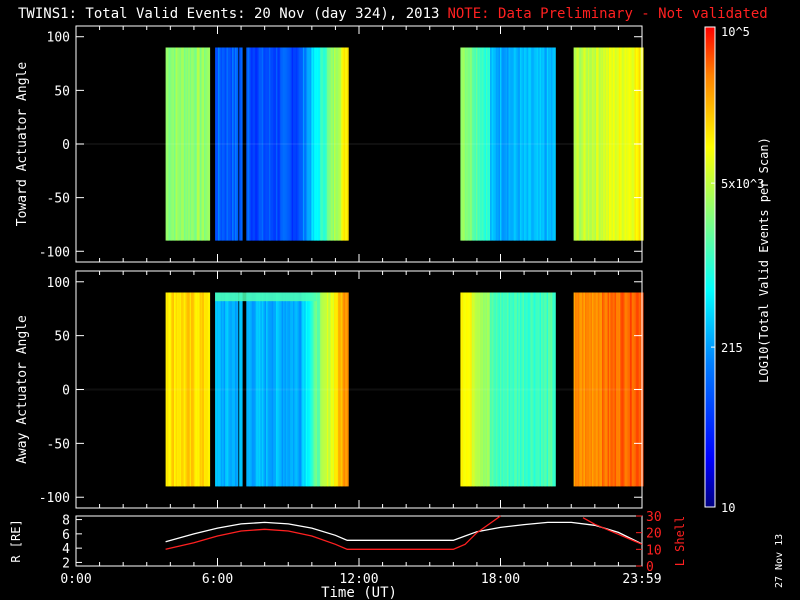 This screenshot has height=600, width=800. Describe the element at coordinates (62, 337) in the screenshot. I see `y-tick-label: 50` at that location.